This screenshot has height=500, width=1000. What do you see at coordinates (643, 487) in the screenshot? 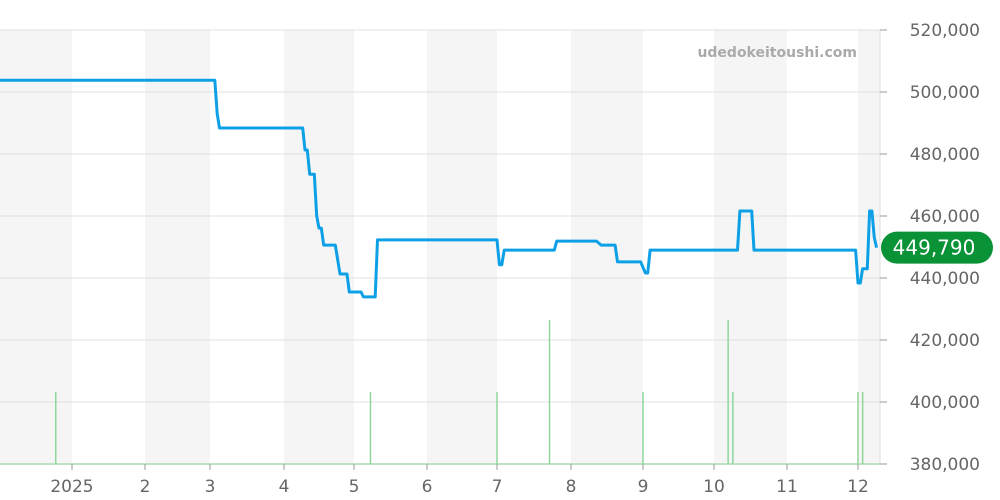
I see `x-tick-label: 9` at bounding box center [643, 487].